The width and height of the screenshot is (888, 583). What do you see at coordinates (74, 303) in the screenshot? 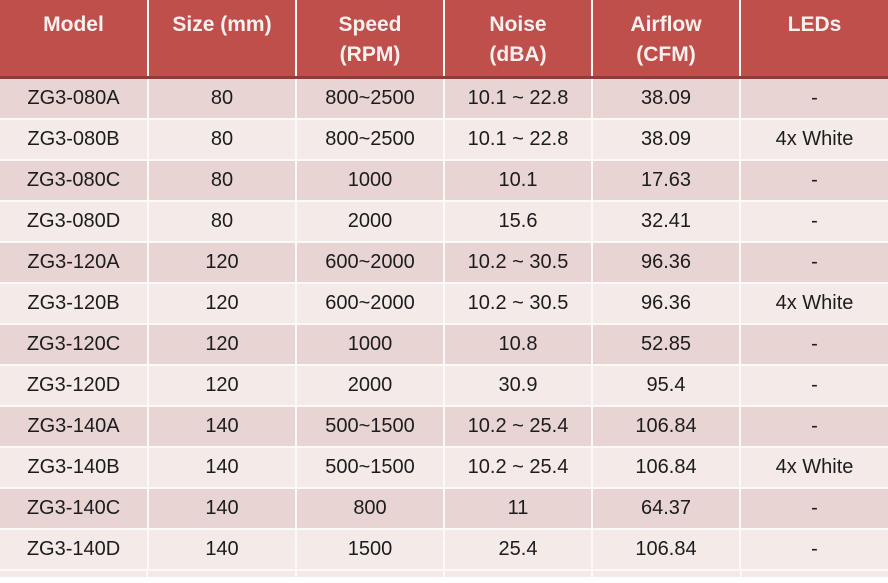
I see `cell-model: ZG3-120B` at bounding box center [74, 303].